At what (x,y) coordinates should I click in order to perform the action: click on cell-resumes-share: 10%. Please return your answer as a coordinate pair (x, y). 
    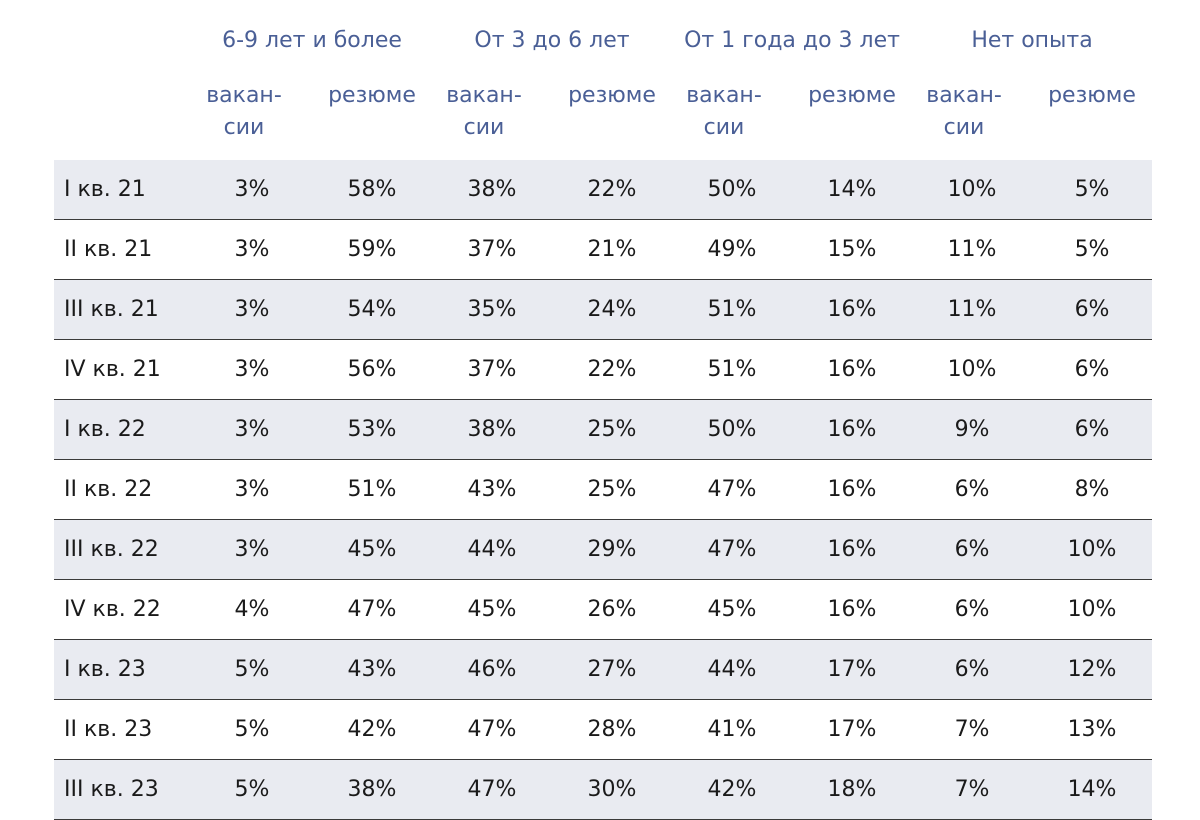
    Looking at the image, I should click on (1092, 609).